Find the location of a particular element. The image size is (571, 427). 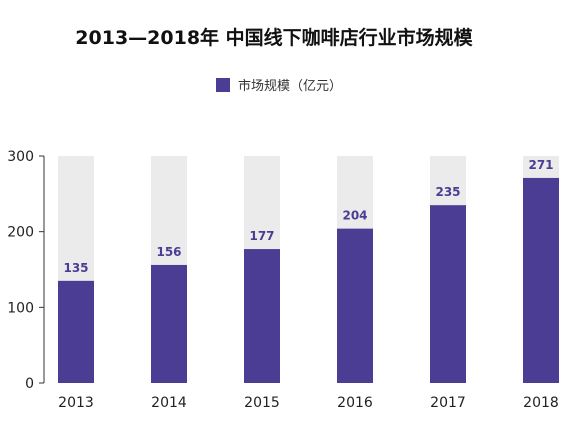

chart-title: 2013—2018年 中国线下咖啡店行业市场规模 is located at coordinates (274, 37).